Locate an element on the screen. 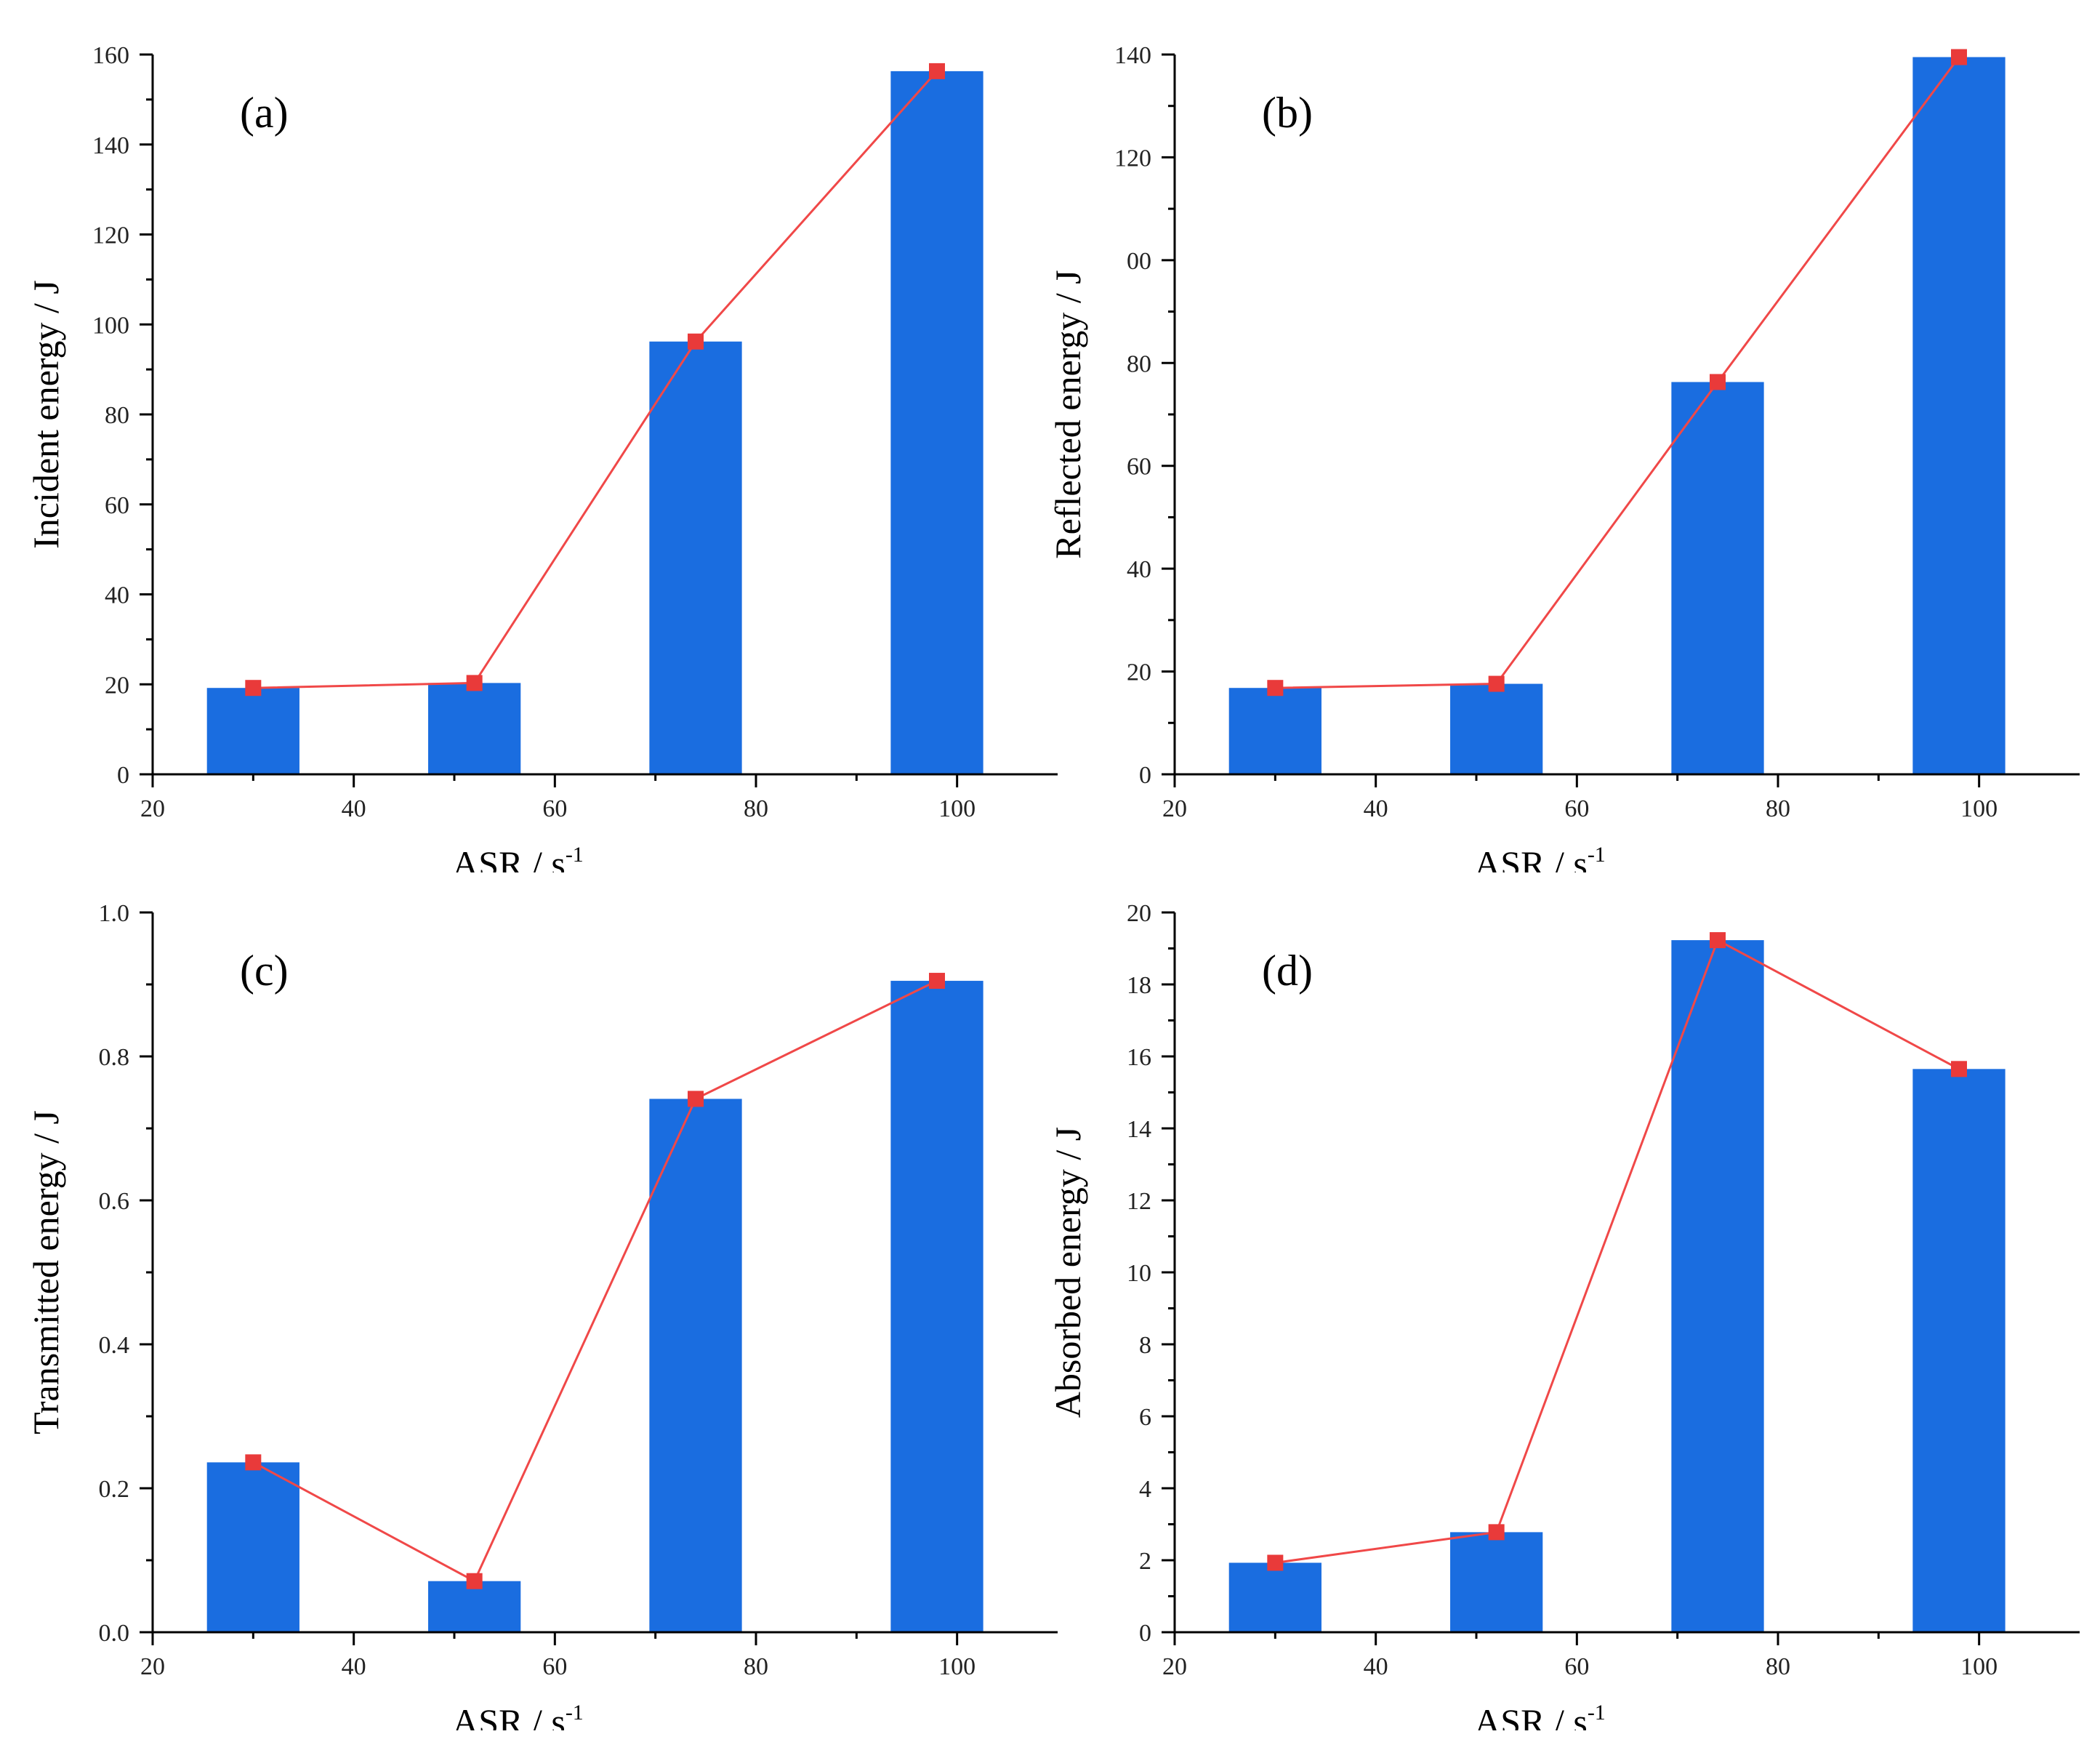  panel-label: (b) is located at coordinates (1287, 113).